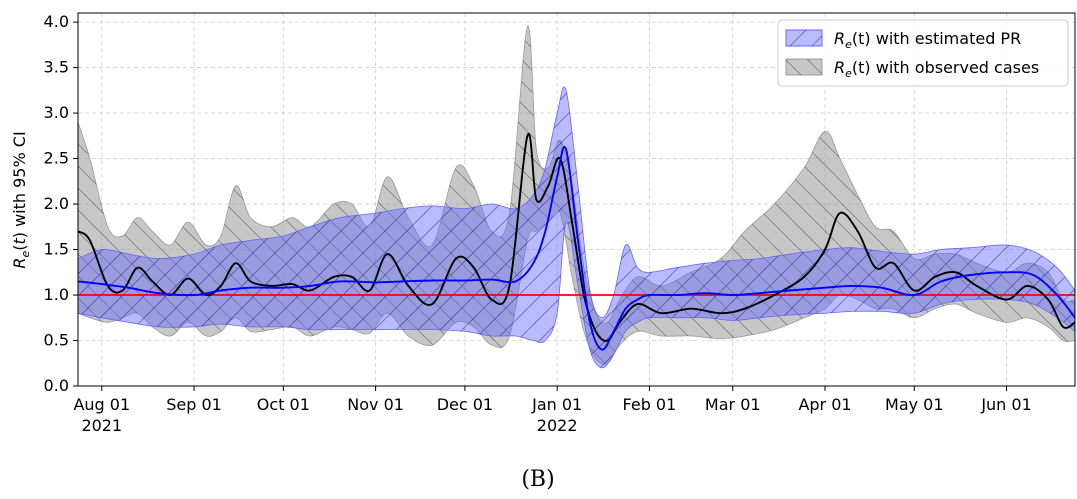 This screenshot has width=1077, height=499. Describe the element at coordinates (101, 425) in the screenshot. I see `x-tick-year-label: 2021` at that location.